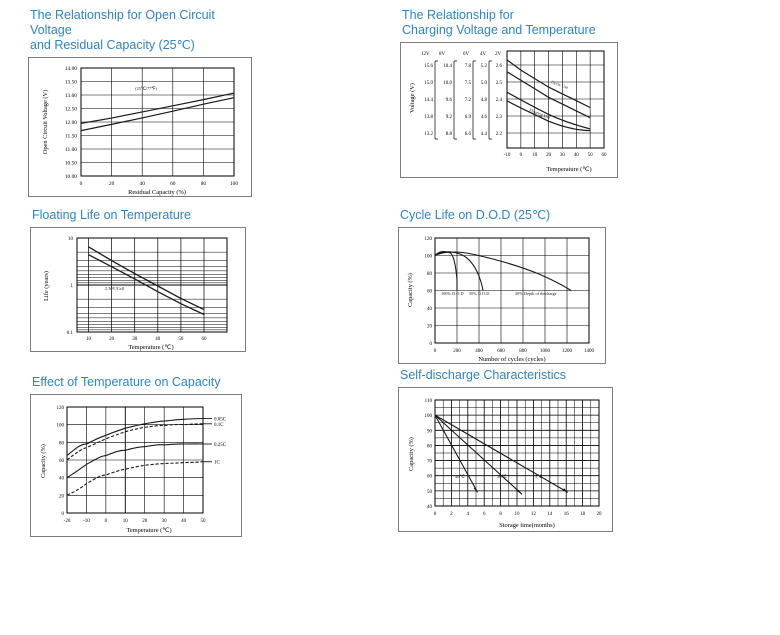 The height and width of the screenshot is (635, 780). What do you see at coordinates (126, 382) in the screenshot?
I see `panel-title-effect-temperature-capacity: Effect of Temperature on Capacity` at bounding box center [126, 382].